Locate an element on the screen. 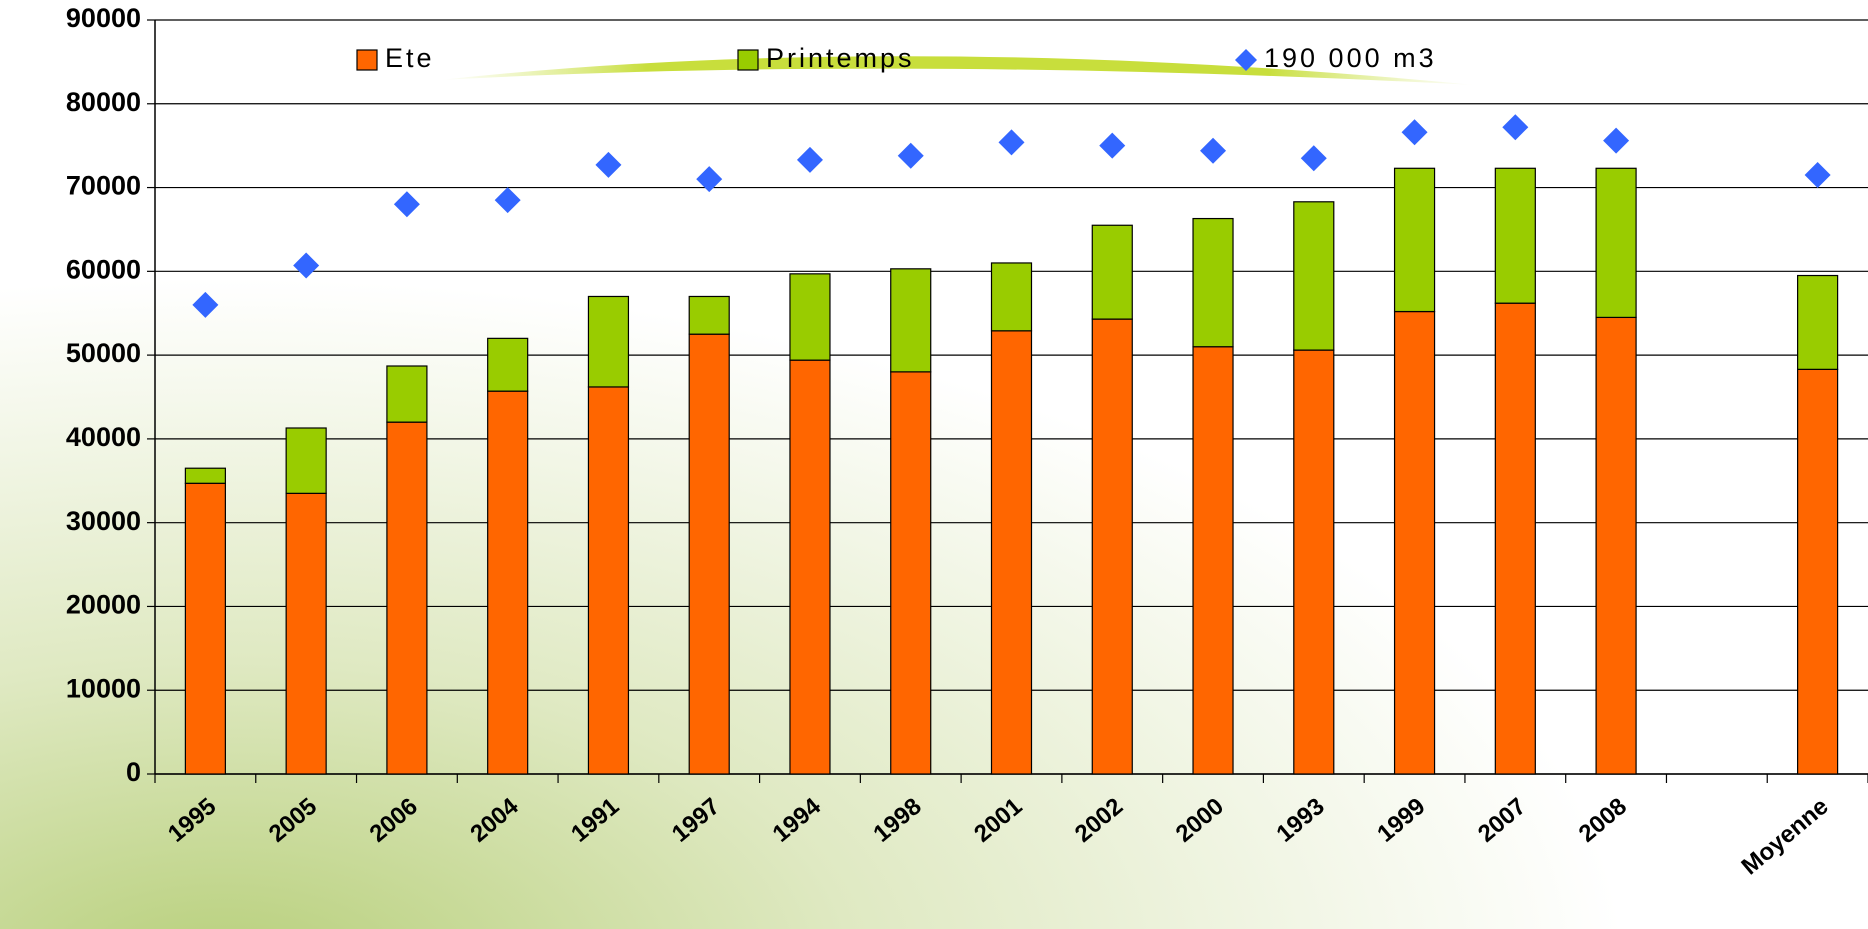  y-tick-label: 30000 is located at coordinates (103, 521).